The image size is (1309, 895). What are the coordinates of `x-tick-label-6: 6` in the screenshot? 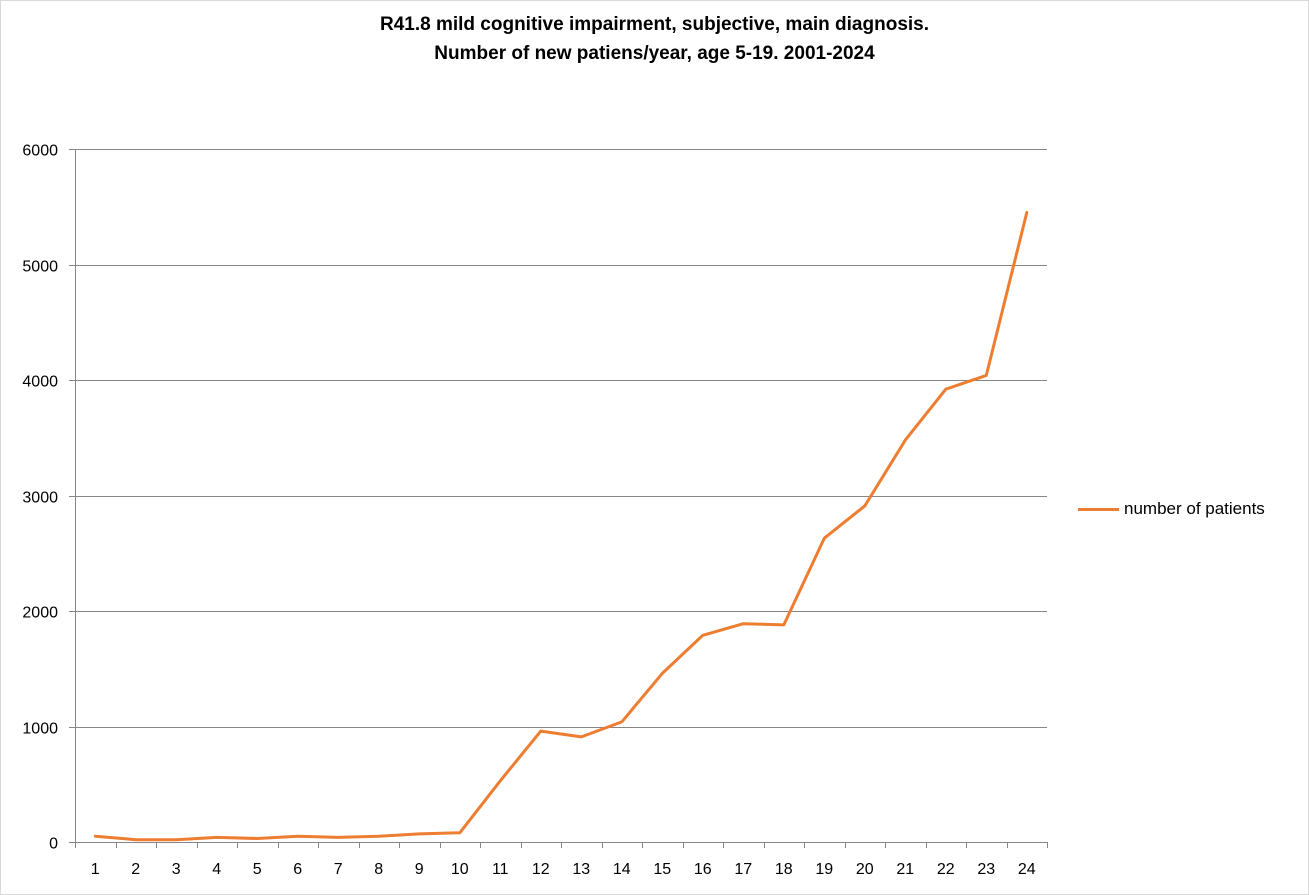 It's located at (297, 869).